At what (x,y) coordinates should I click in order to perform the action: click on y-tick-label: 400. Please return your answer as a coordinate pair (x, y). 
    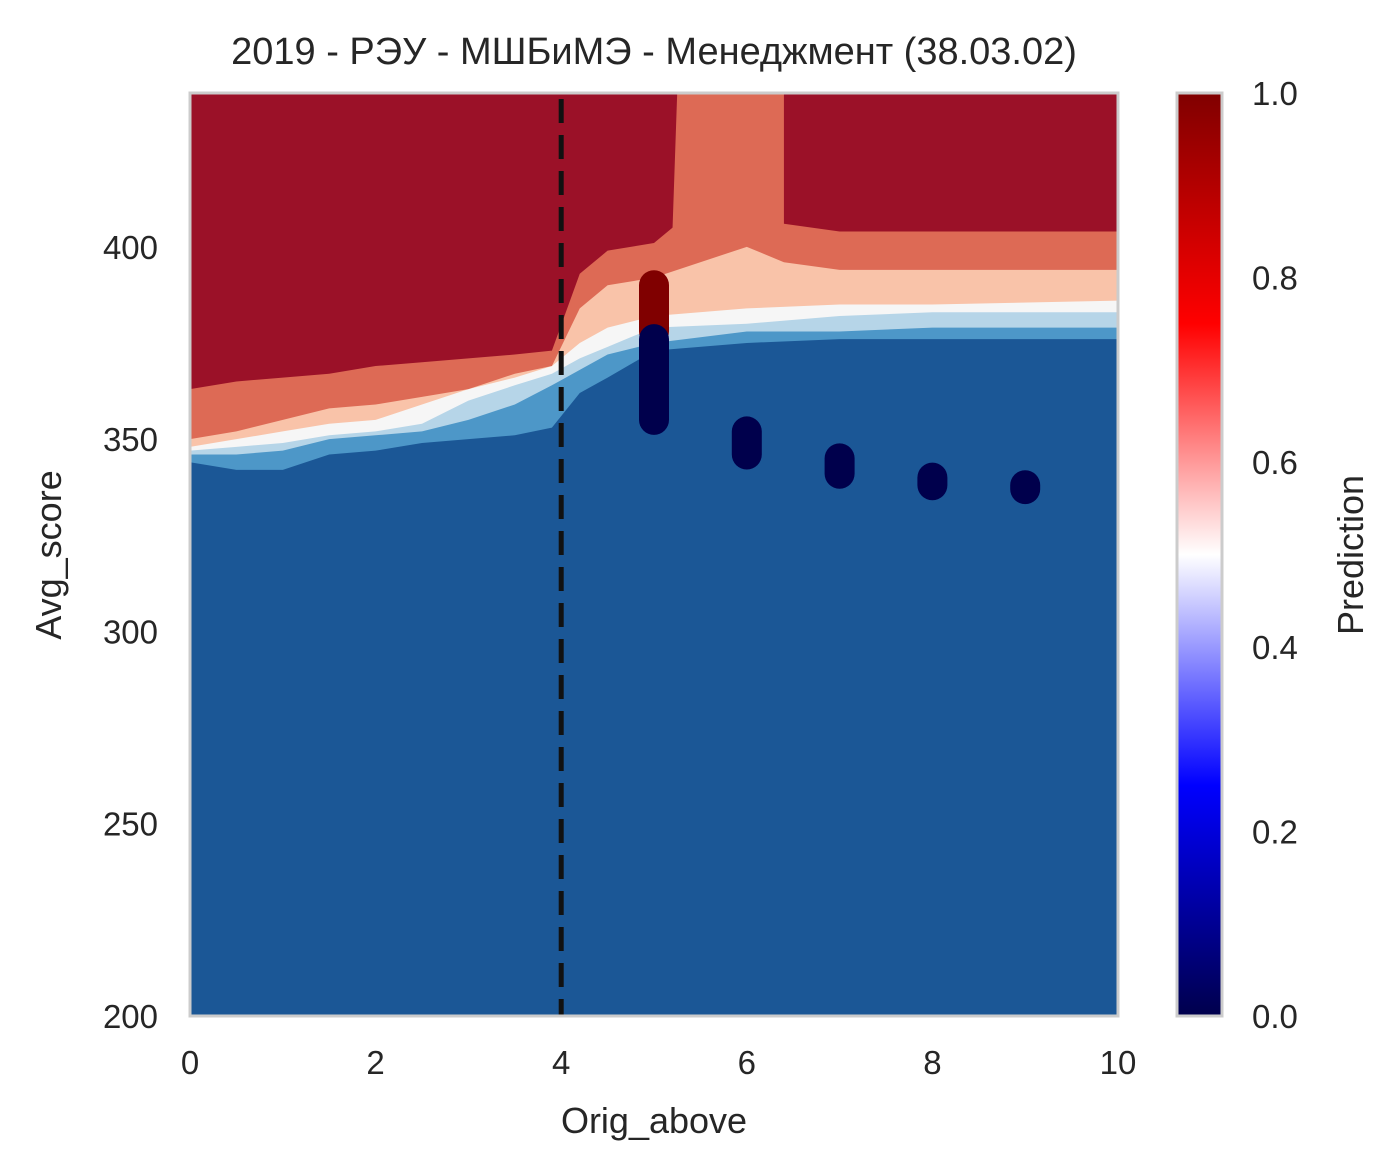
    Looking at the image, I should click on (130, 247).